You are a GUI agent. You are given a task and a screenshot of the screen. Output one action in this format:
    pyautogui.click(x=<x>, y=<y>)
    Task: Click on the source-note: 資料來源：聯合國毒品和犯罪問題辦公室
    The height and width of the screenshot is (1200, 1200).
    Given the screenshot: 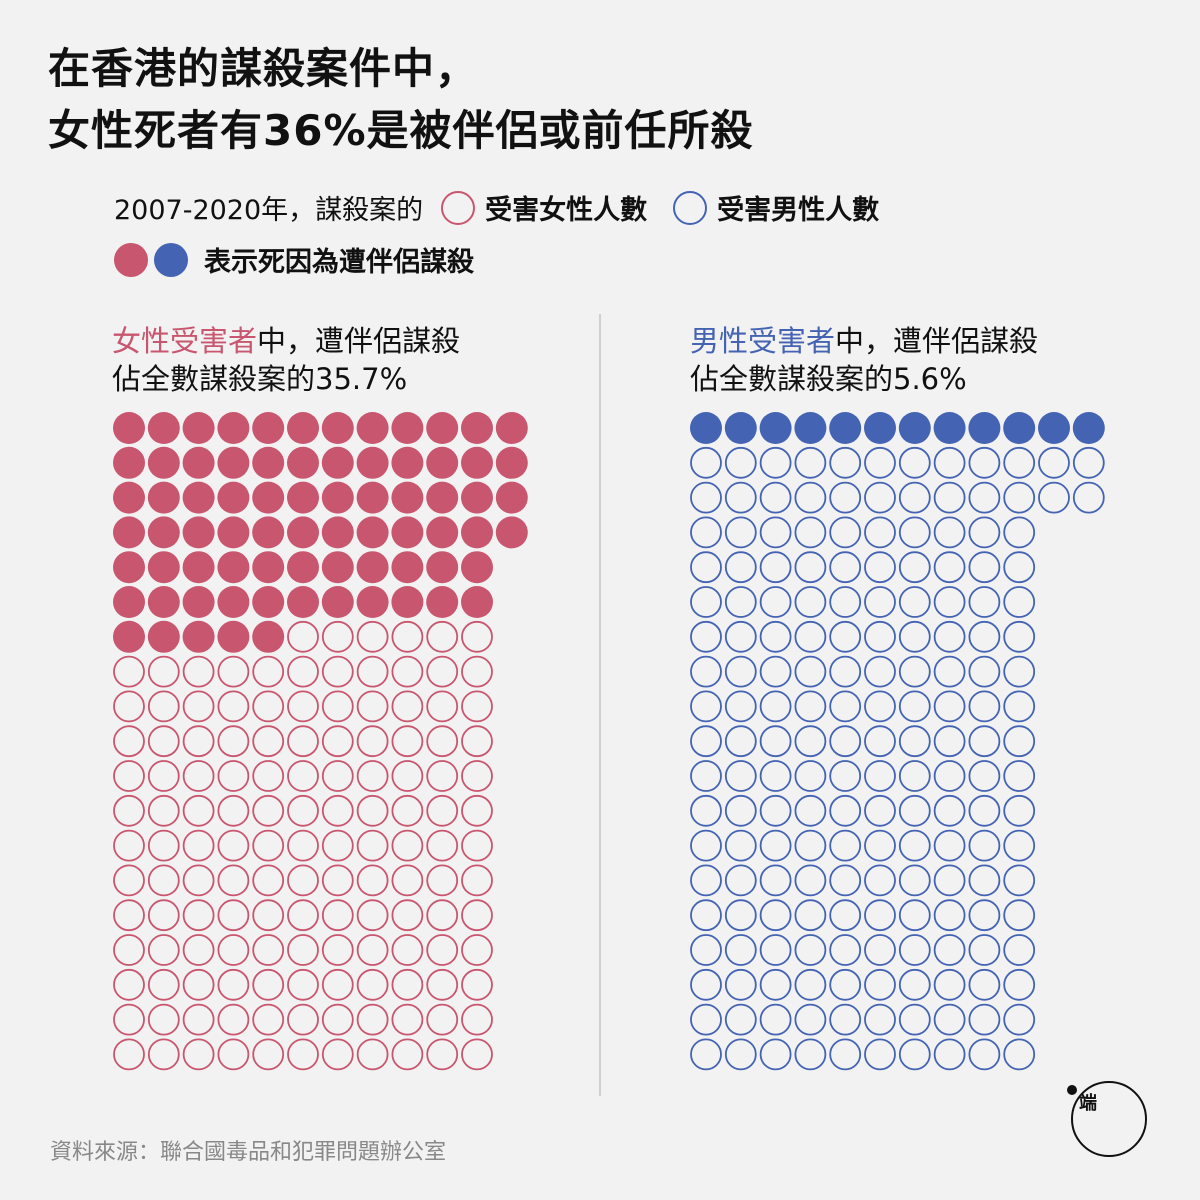 What is the action you would take?
    pyautogui.click(x=248, y=1152)
    